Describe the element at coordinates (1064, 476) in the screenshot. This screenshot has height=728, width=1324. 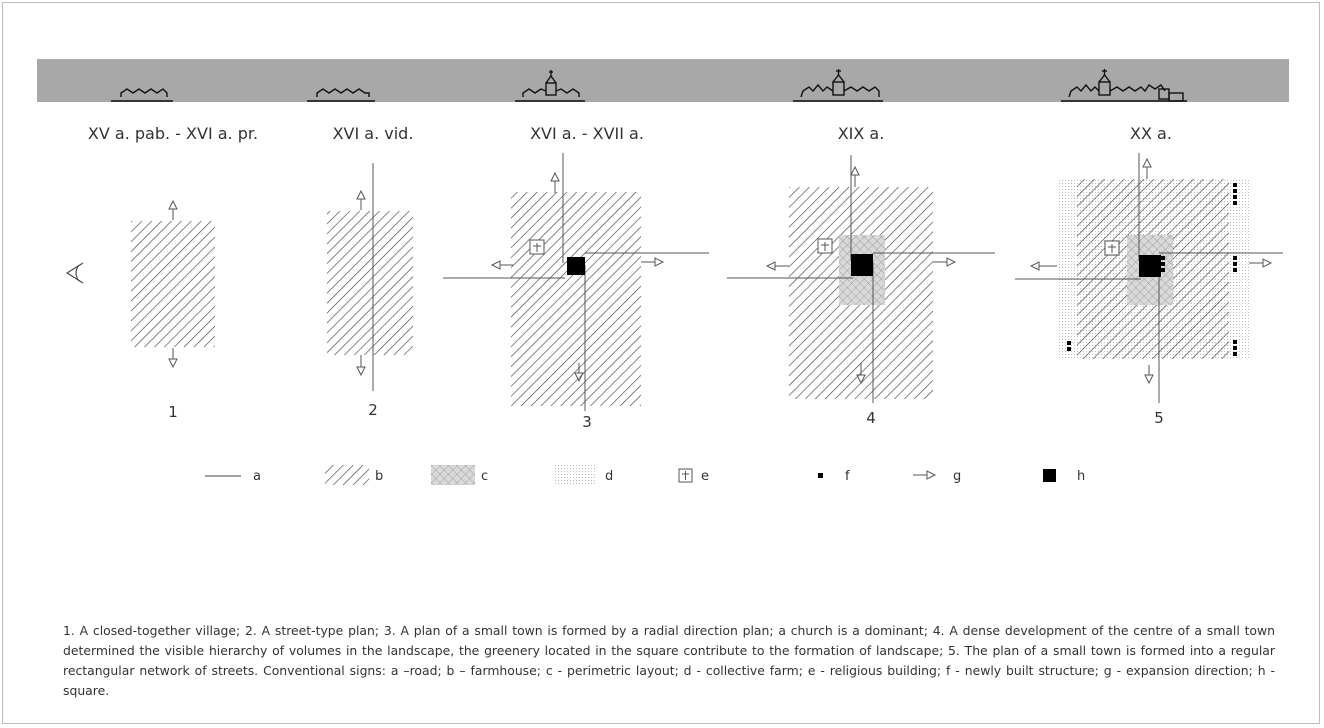
I see `legend-item-h: h` at that location.